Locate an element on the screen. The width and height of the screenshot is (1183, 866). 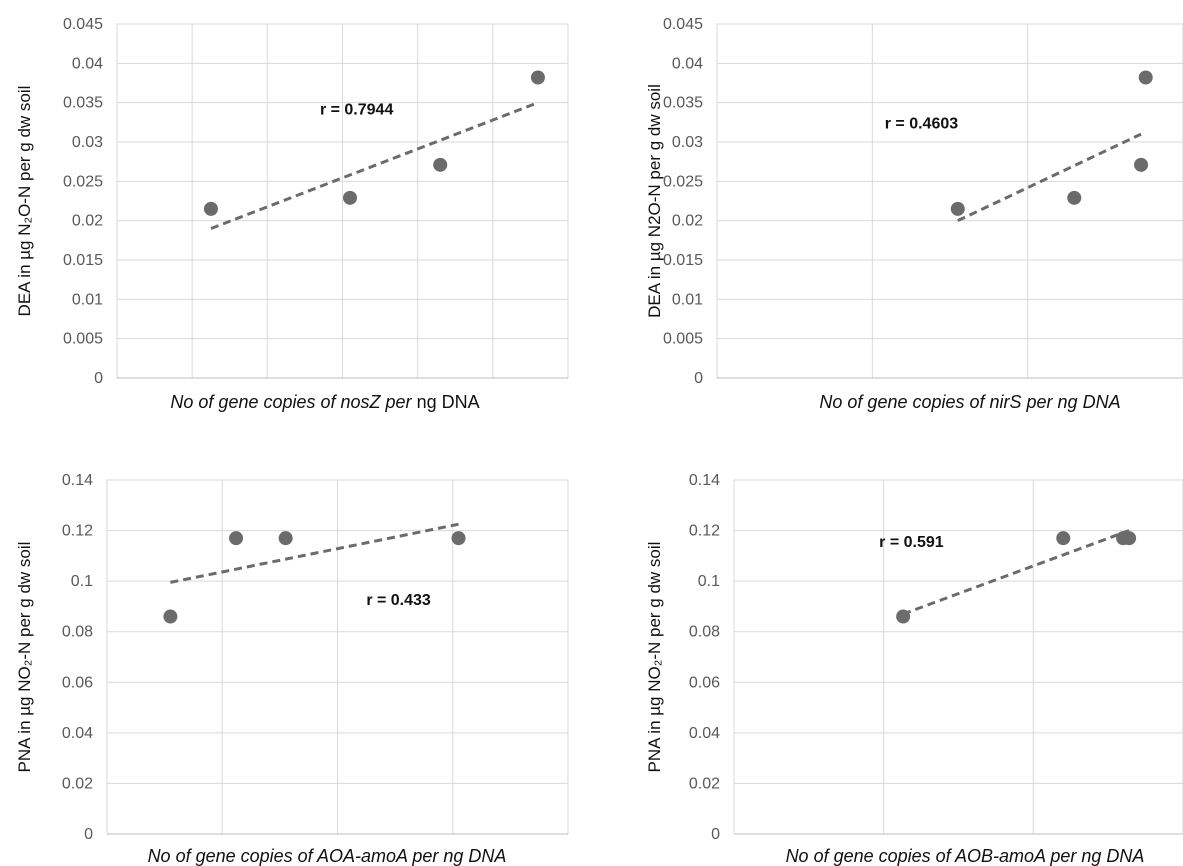
x-axis-label: No of gene copies of nosZ per ng DNA is located at coordinates (324, 402).